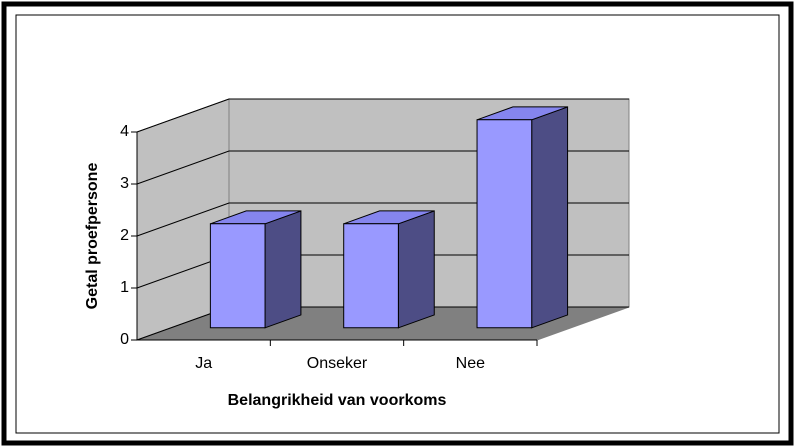 The image size is (795, 447). I want to click on y-tick-label: 4, so click(124, 131).